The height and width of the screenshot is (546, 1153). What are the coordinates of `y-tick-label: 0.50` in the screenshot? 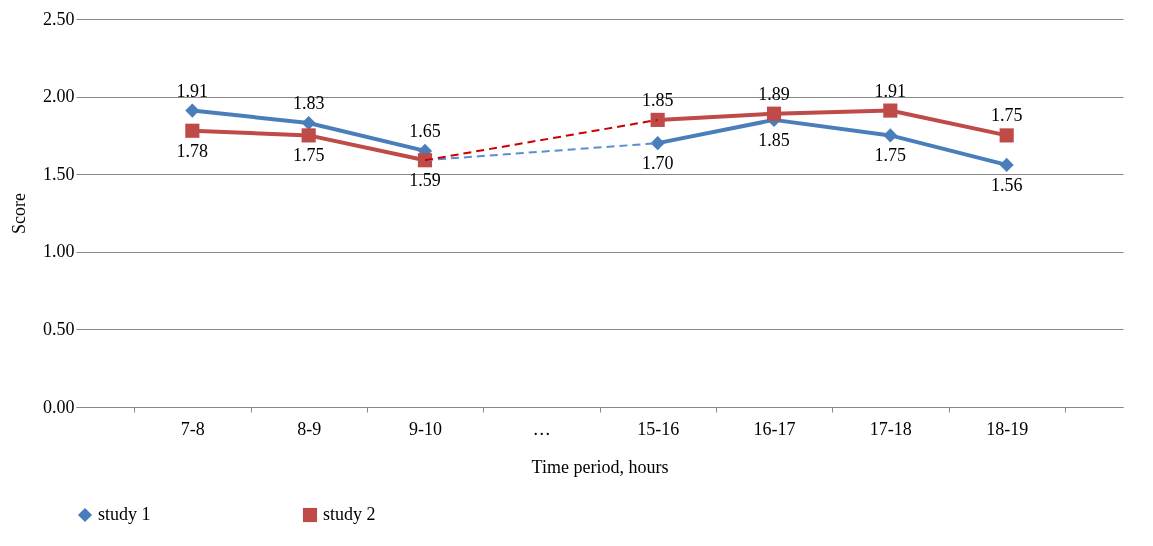 It's located at (59, 328).